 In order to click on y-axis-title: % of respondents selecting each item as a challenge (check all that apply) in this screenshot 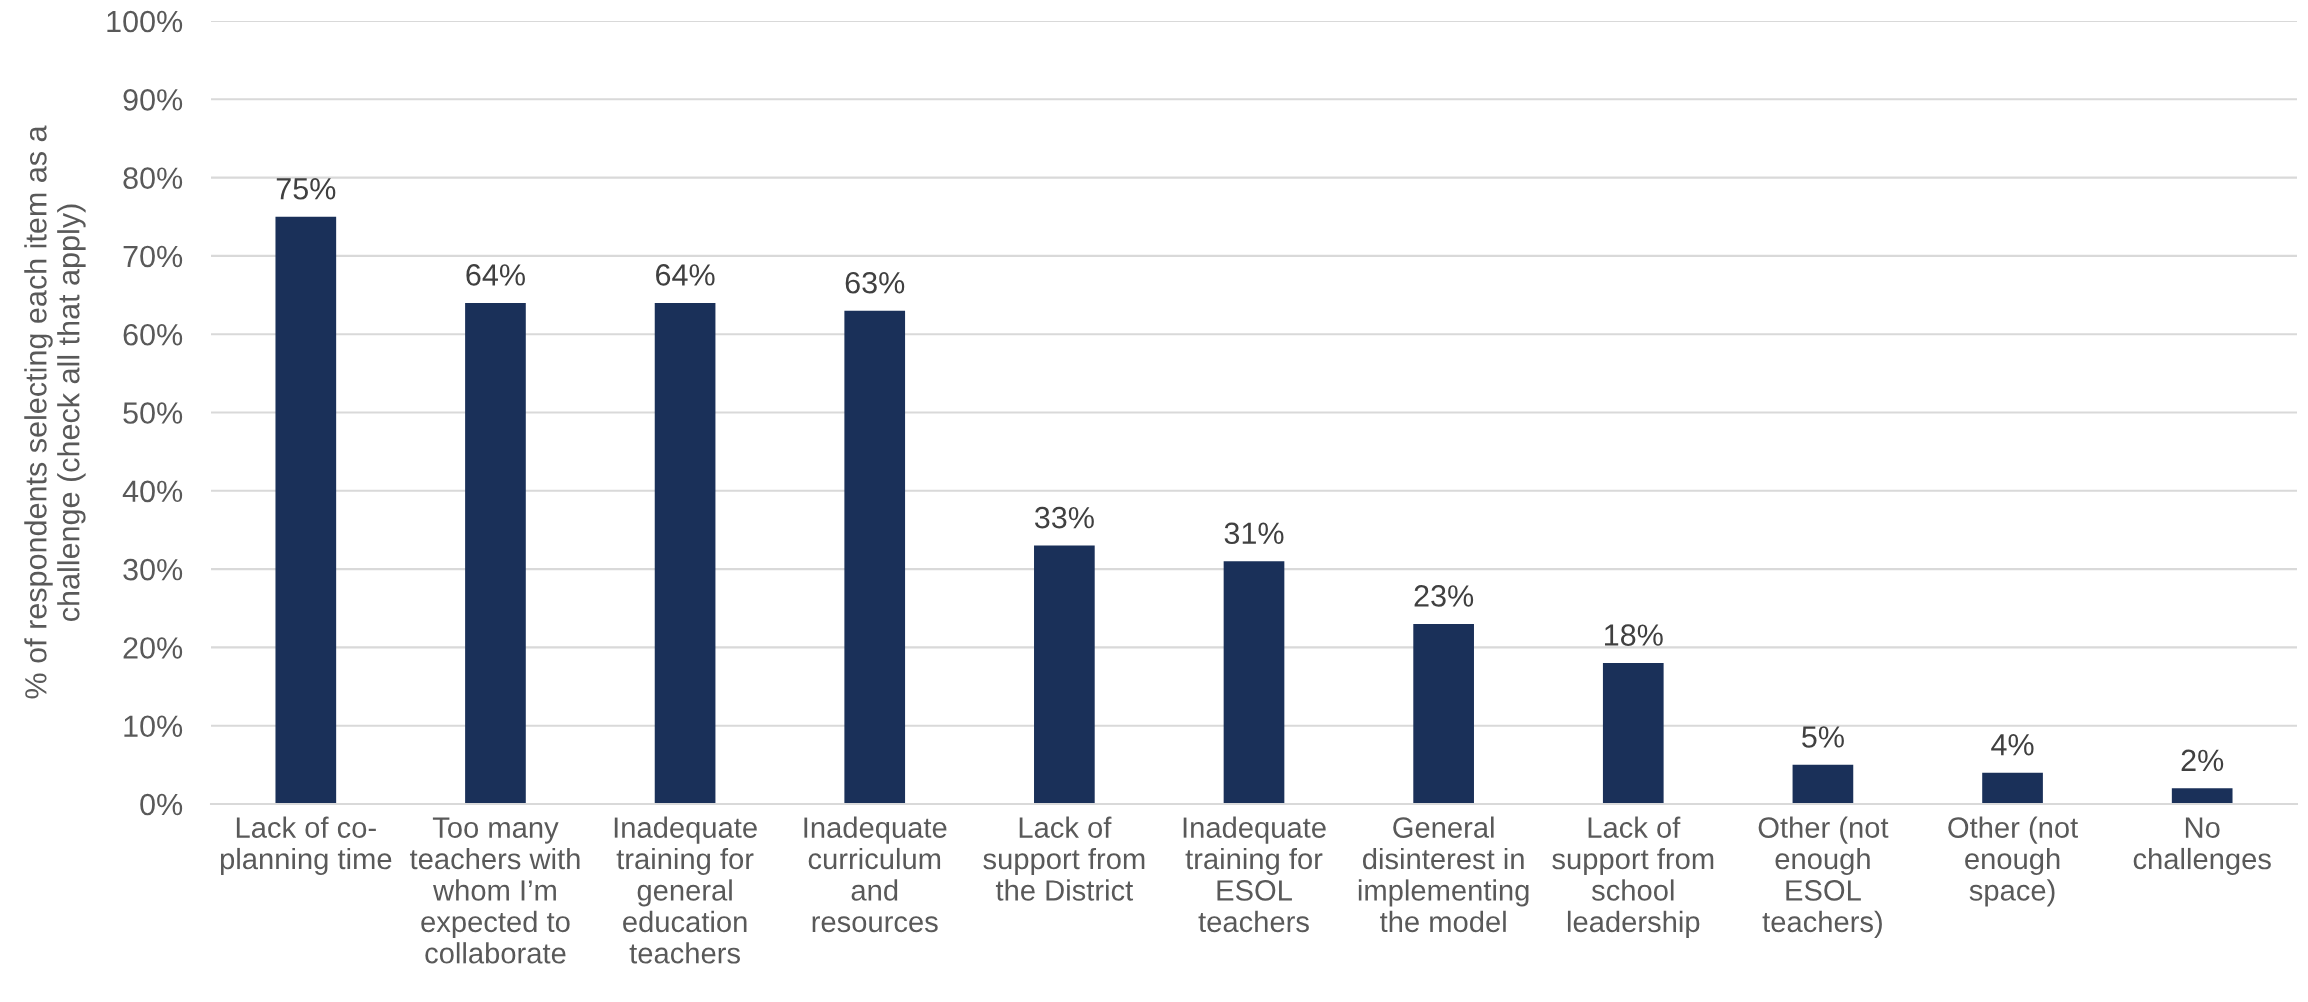, I will do `click(55, 412)`.